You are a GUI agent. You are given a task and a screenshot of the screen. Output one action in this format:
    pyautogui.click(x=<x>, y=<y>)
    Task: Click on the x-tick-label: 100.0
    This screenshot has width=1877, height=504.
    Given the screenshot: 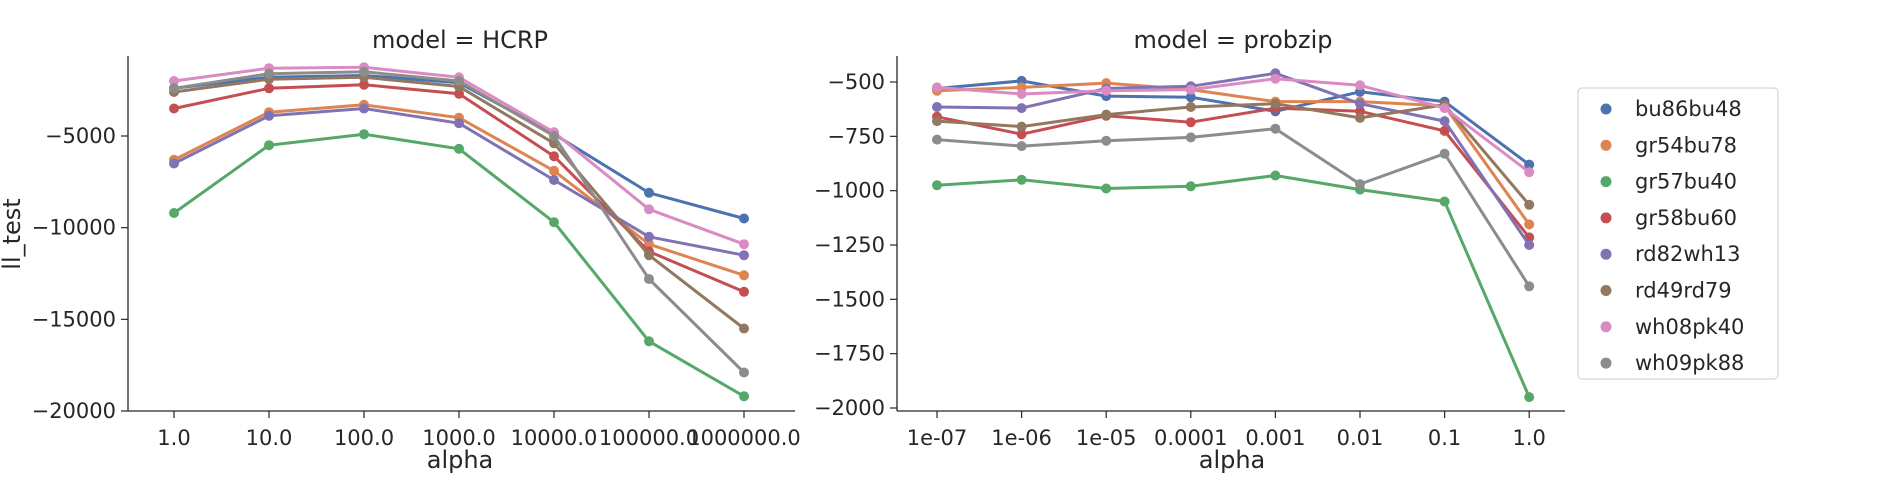 What is the action you would take?
    pyautogui.click(x=364, y=438)
    